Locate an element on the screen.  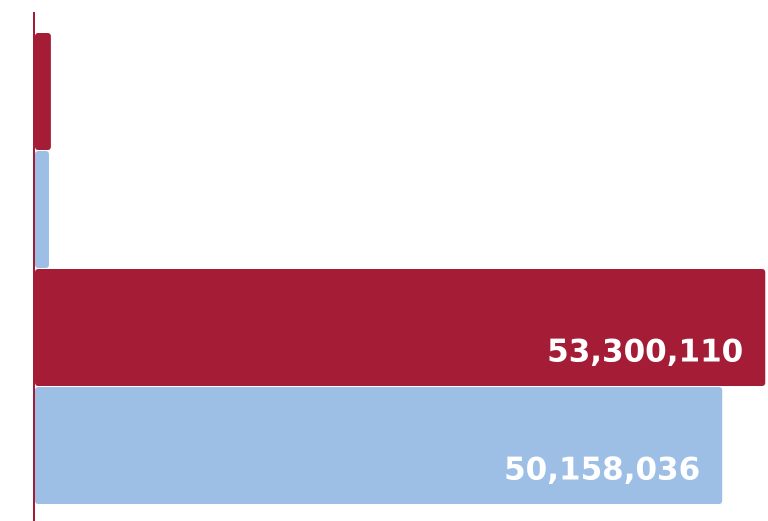
value-label: 50,158,036 is located at coordinates (602, 470).